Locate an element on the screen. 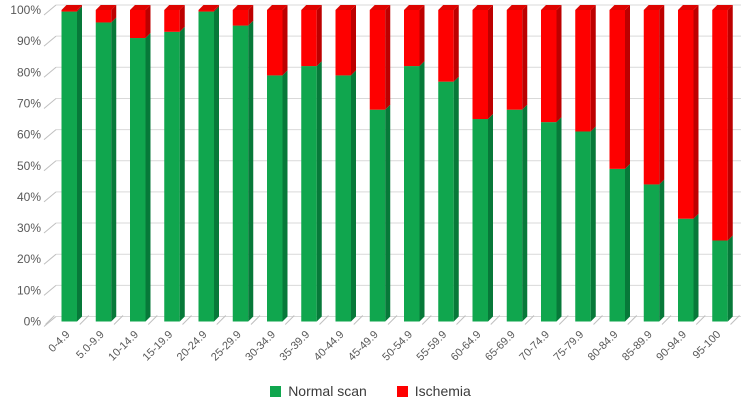 Image resolution: width=741 pixels, height=406 pixels. x-category-label: 75-79.9 is located at coordinates (569, 346).